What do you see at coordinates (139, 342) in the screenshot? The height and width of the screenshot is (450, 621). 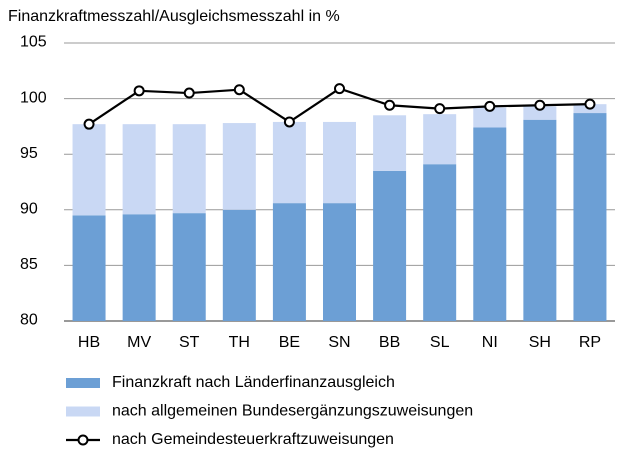 I see `x-tick-label: MV` at bounding box center [139, 342].